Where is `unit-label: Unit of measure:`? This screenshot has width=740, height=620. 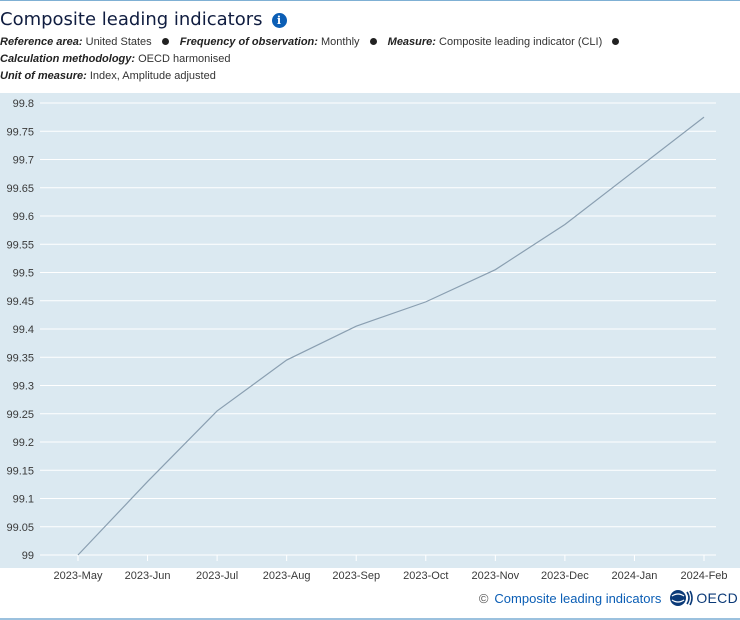 unit-label: Unit of measure: is located at coordinates (43, 76).